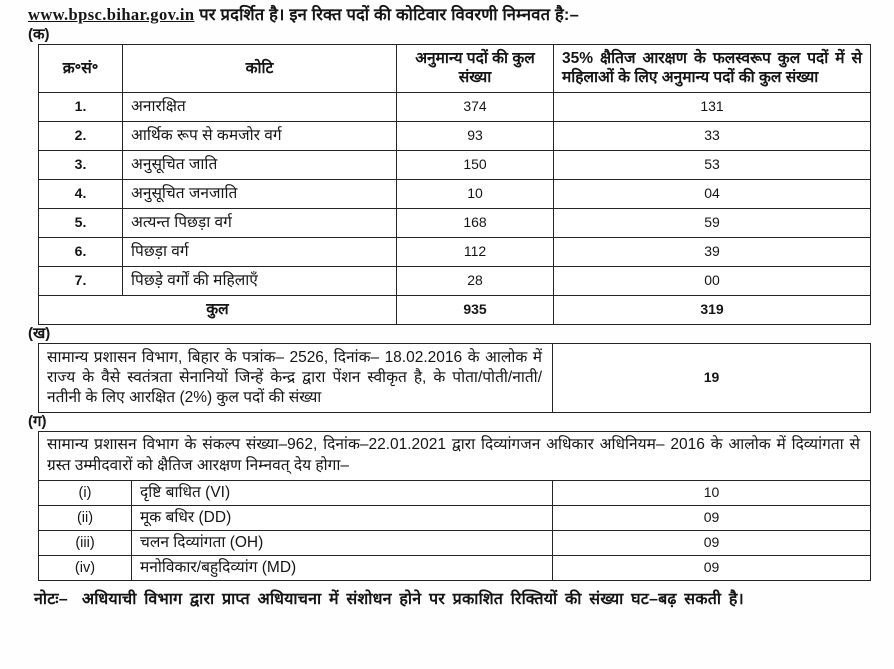 The width and height of the screenshot is (894, 669). I want to click on women-posts-cell: 131, so click(712, 106).